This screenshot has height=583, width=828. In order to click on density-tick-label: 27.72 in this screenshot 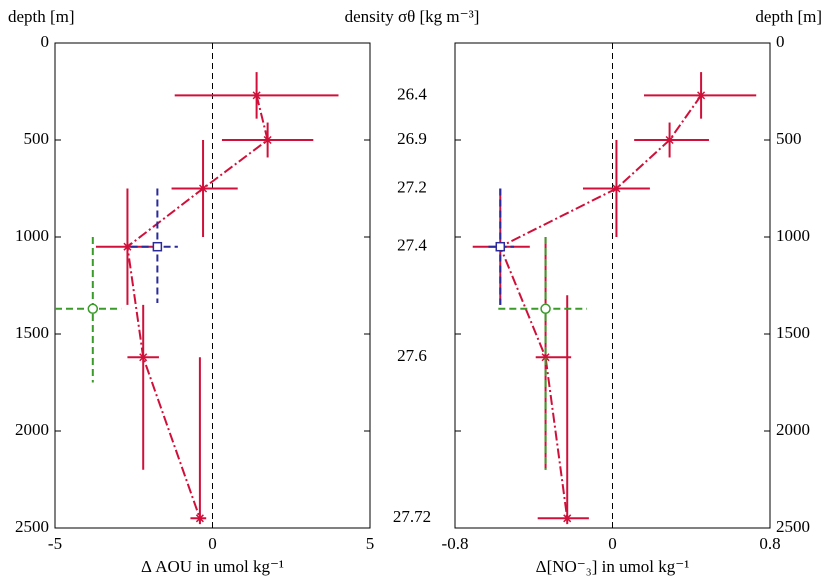, I will do `click(412, 516)`.